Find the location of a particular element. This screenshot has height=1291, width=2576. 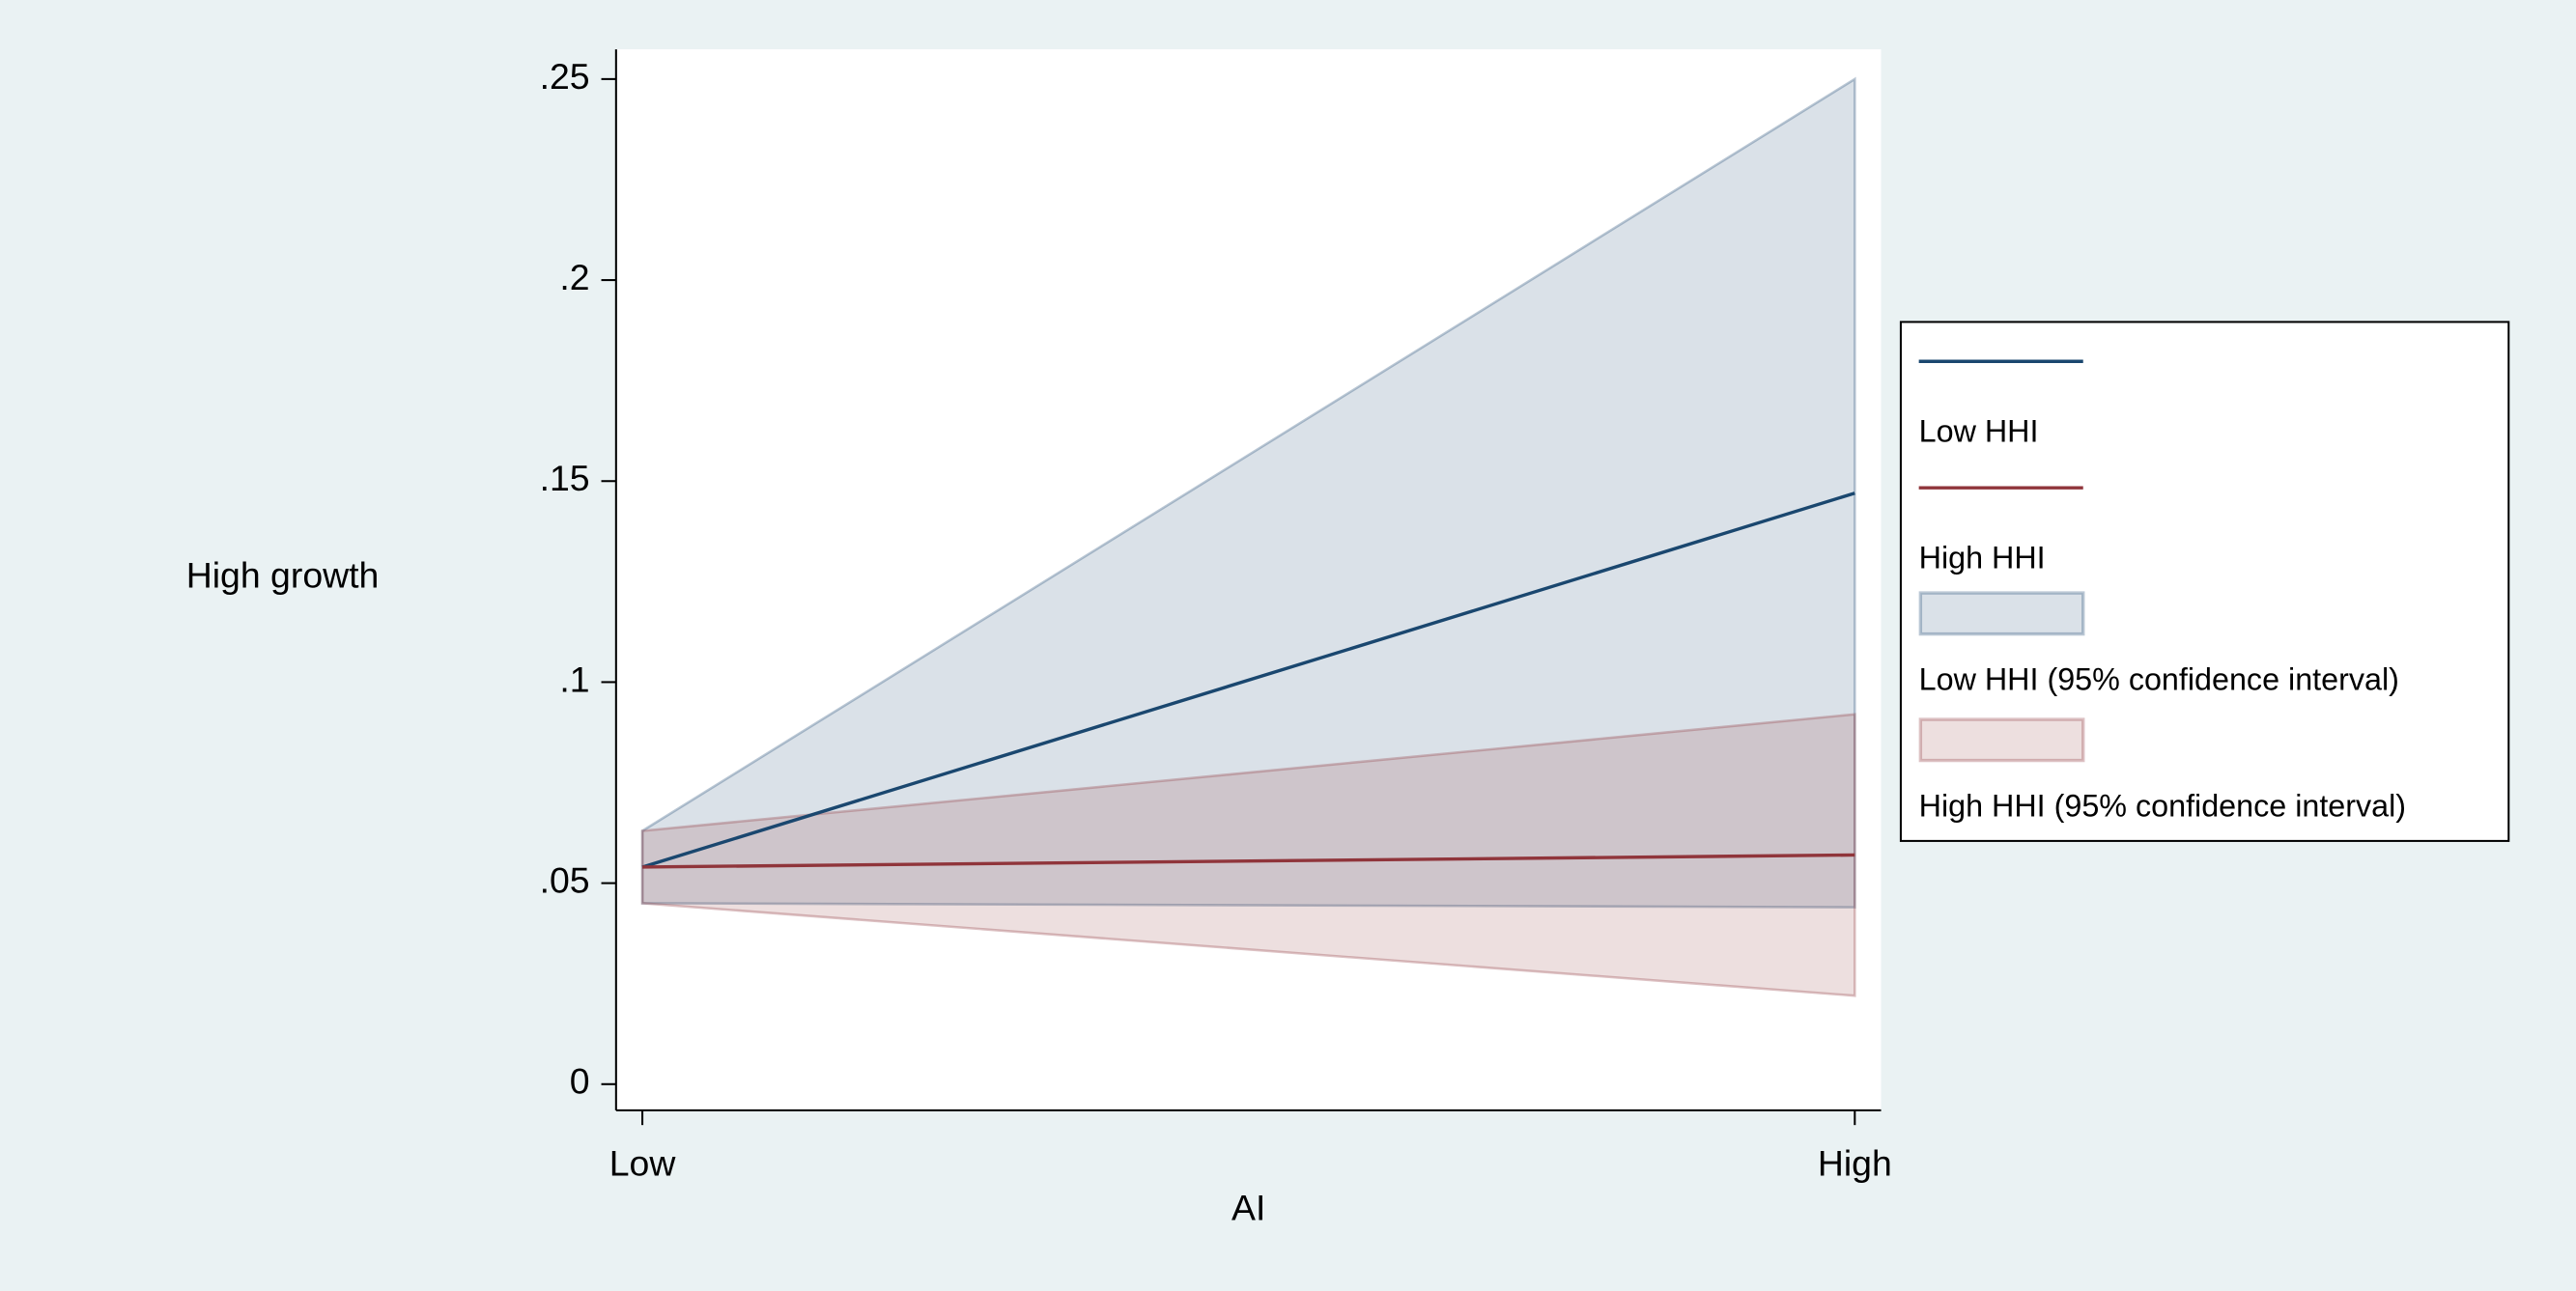

y-tick-label: .05 is located at coordinates (565, 879).